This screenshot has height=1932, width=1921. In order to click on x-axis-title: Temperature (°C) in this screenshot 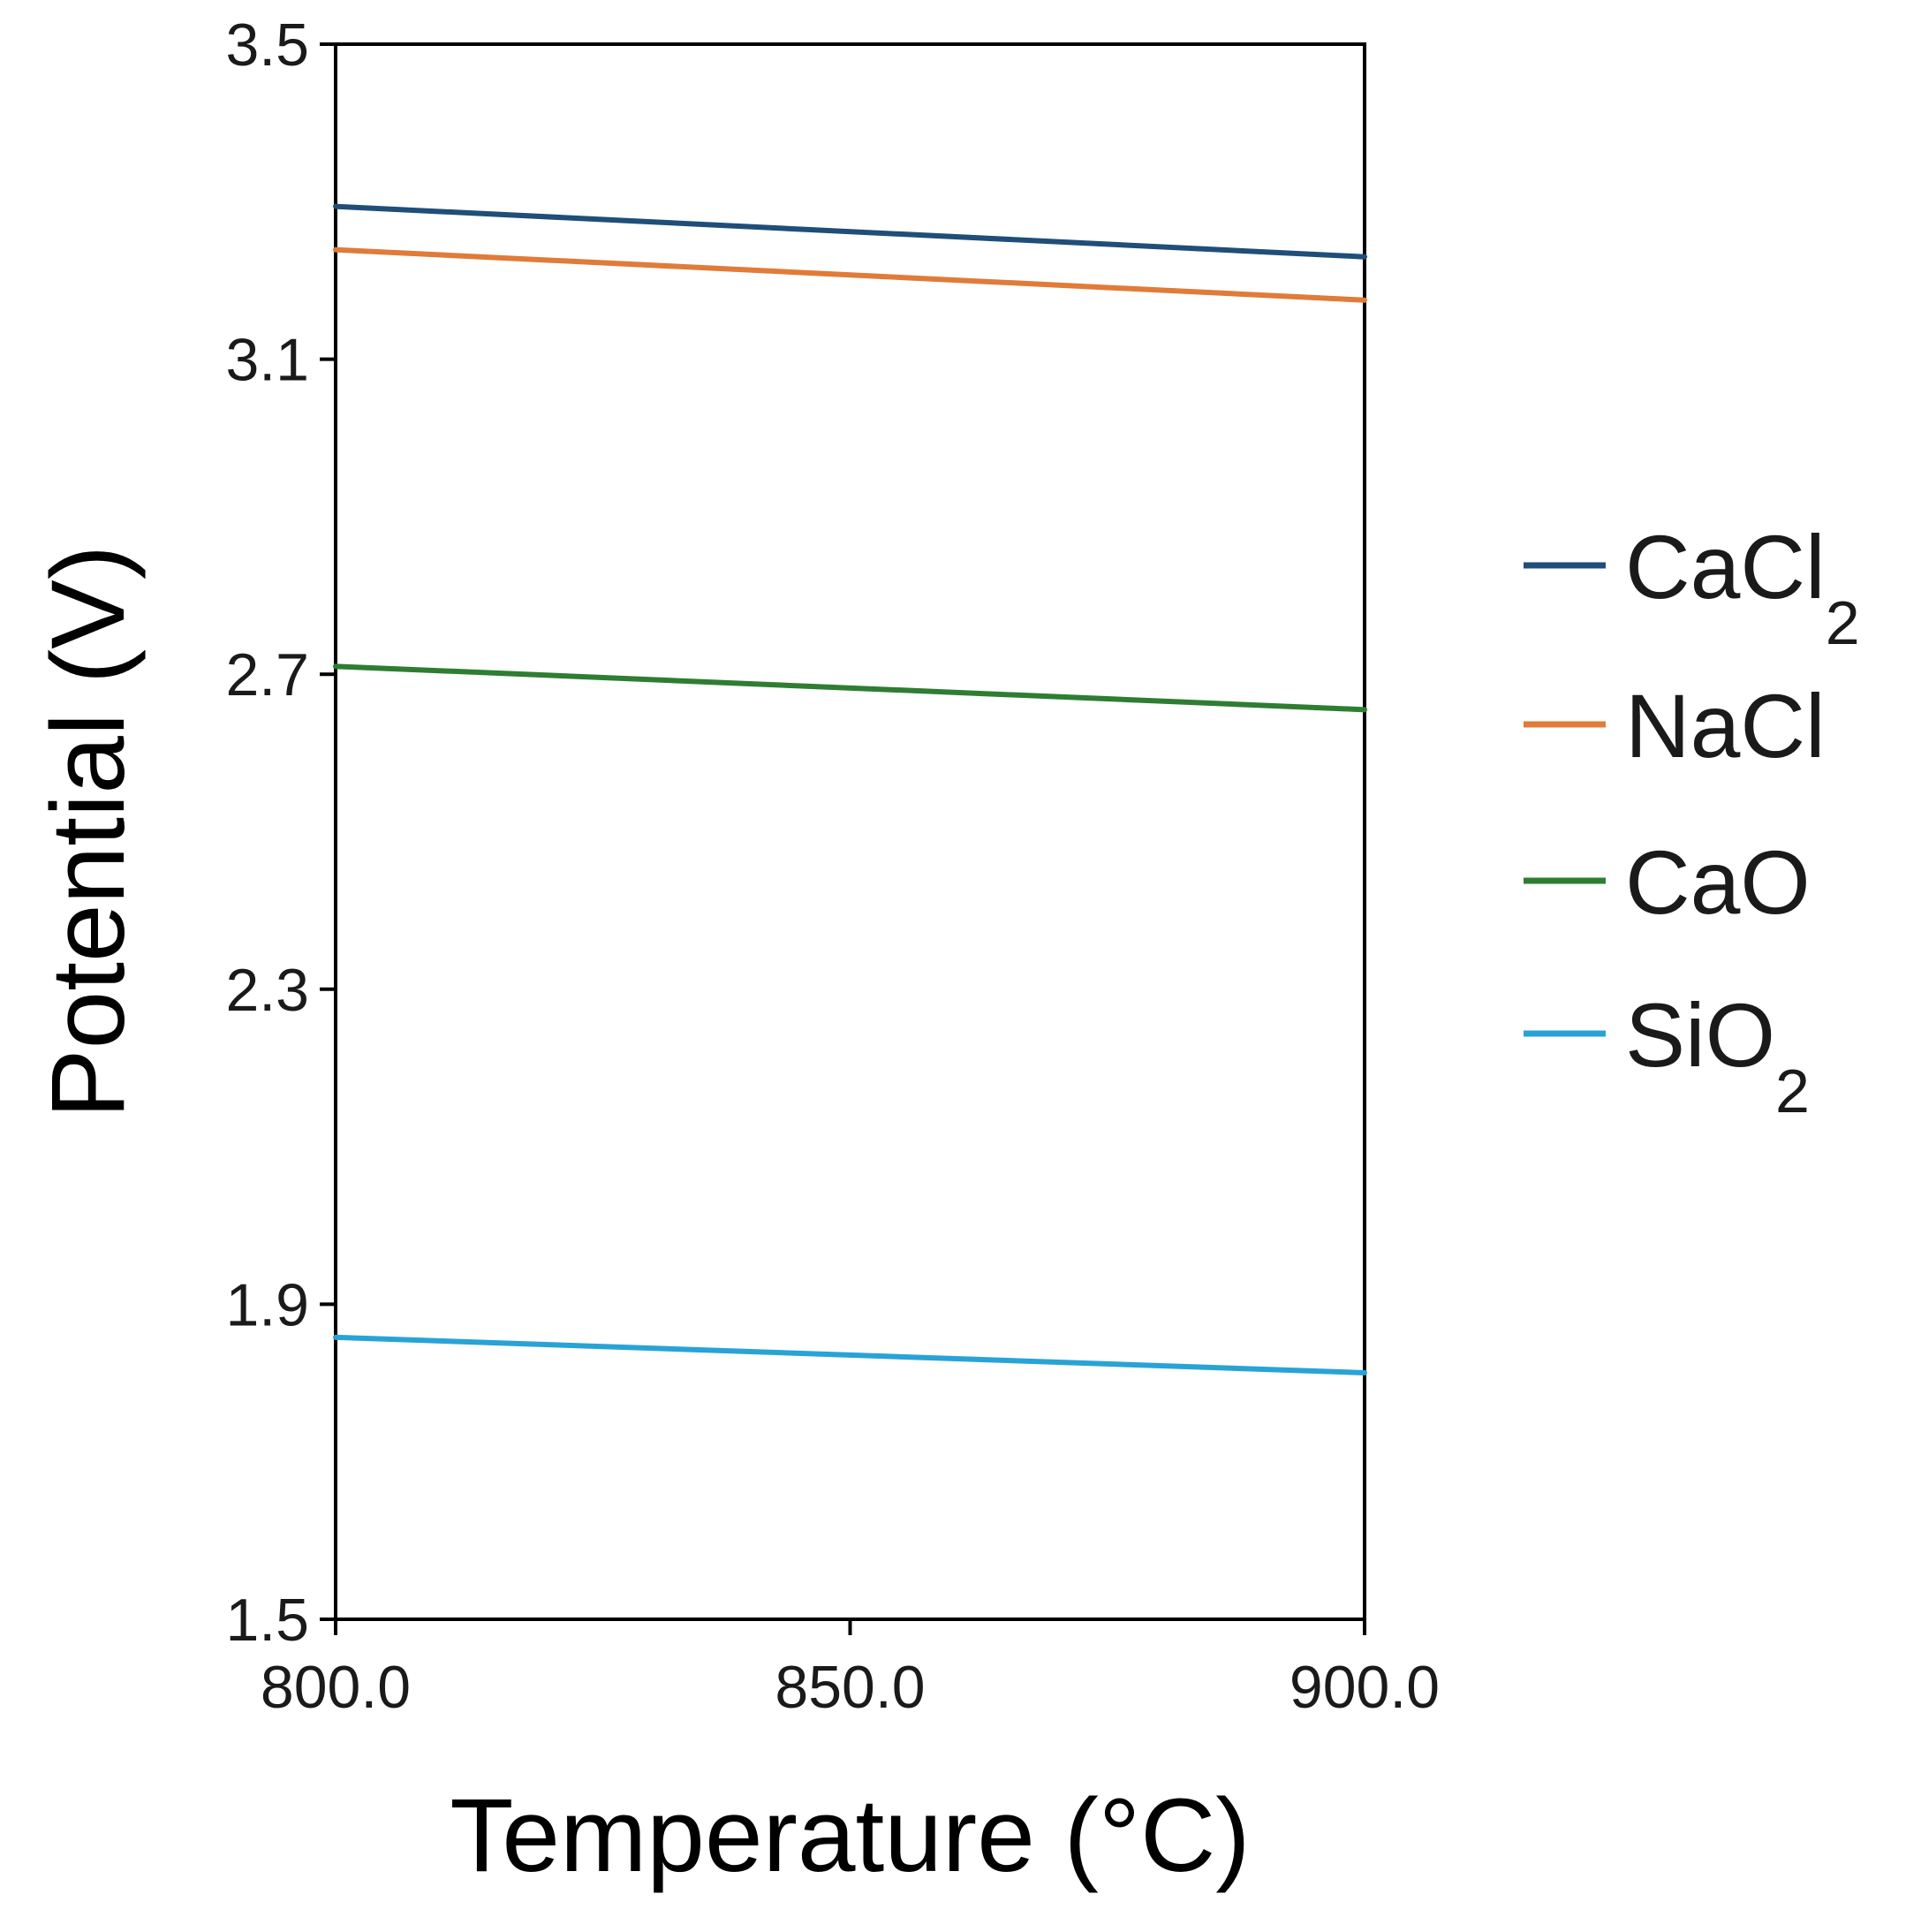, I will do `click(850, 1836)`.